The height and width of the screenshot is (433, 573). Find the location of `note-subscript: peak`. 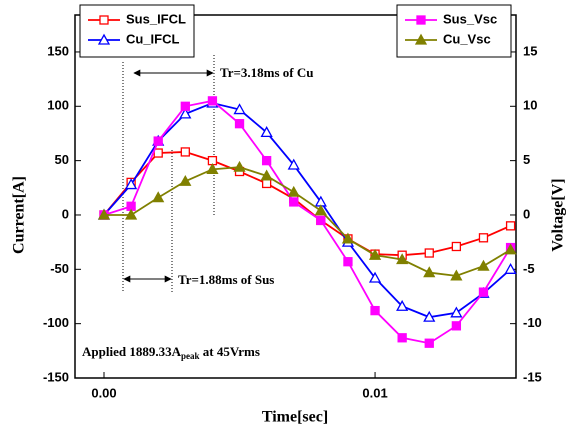

note-subscript: peak is located at coordinates (190, 356).